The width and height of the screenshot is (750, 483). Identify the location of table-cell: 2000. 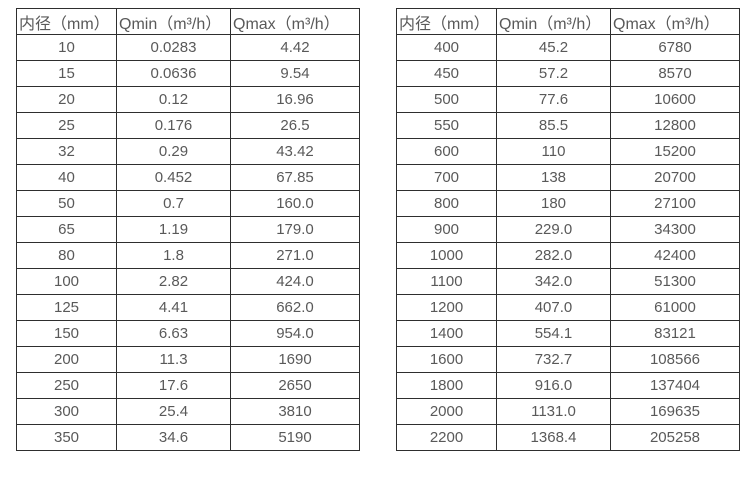
(446, 411).